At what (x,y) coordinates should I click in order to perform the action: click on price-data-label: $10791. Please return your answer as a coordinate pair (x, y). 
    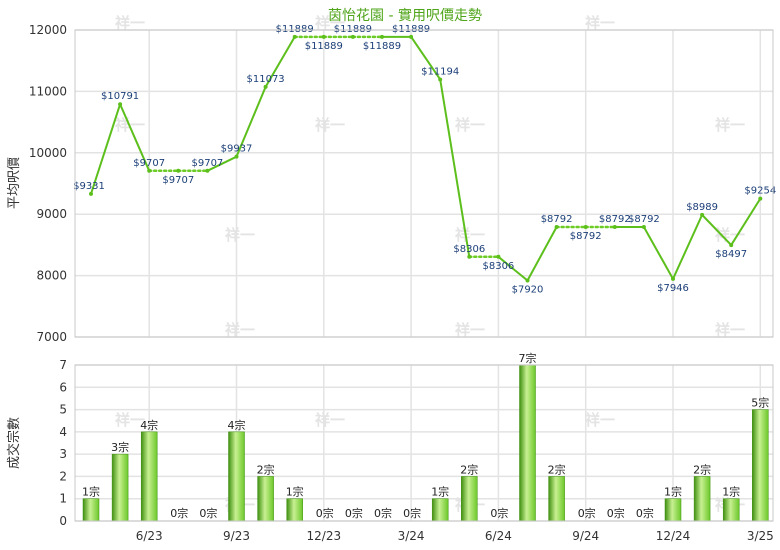
    Looking at the image, I should click on (120, 96).